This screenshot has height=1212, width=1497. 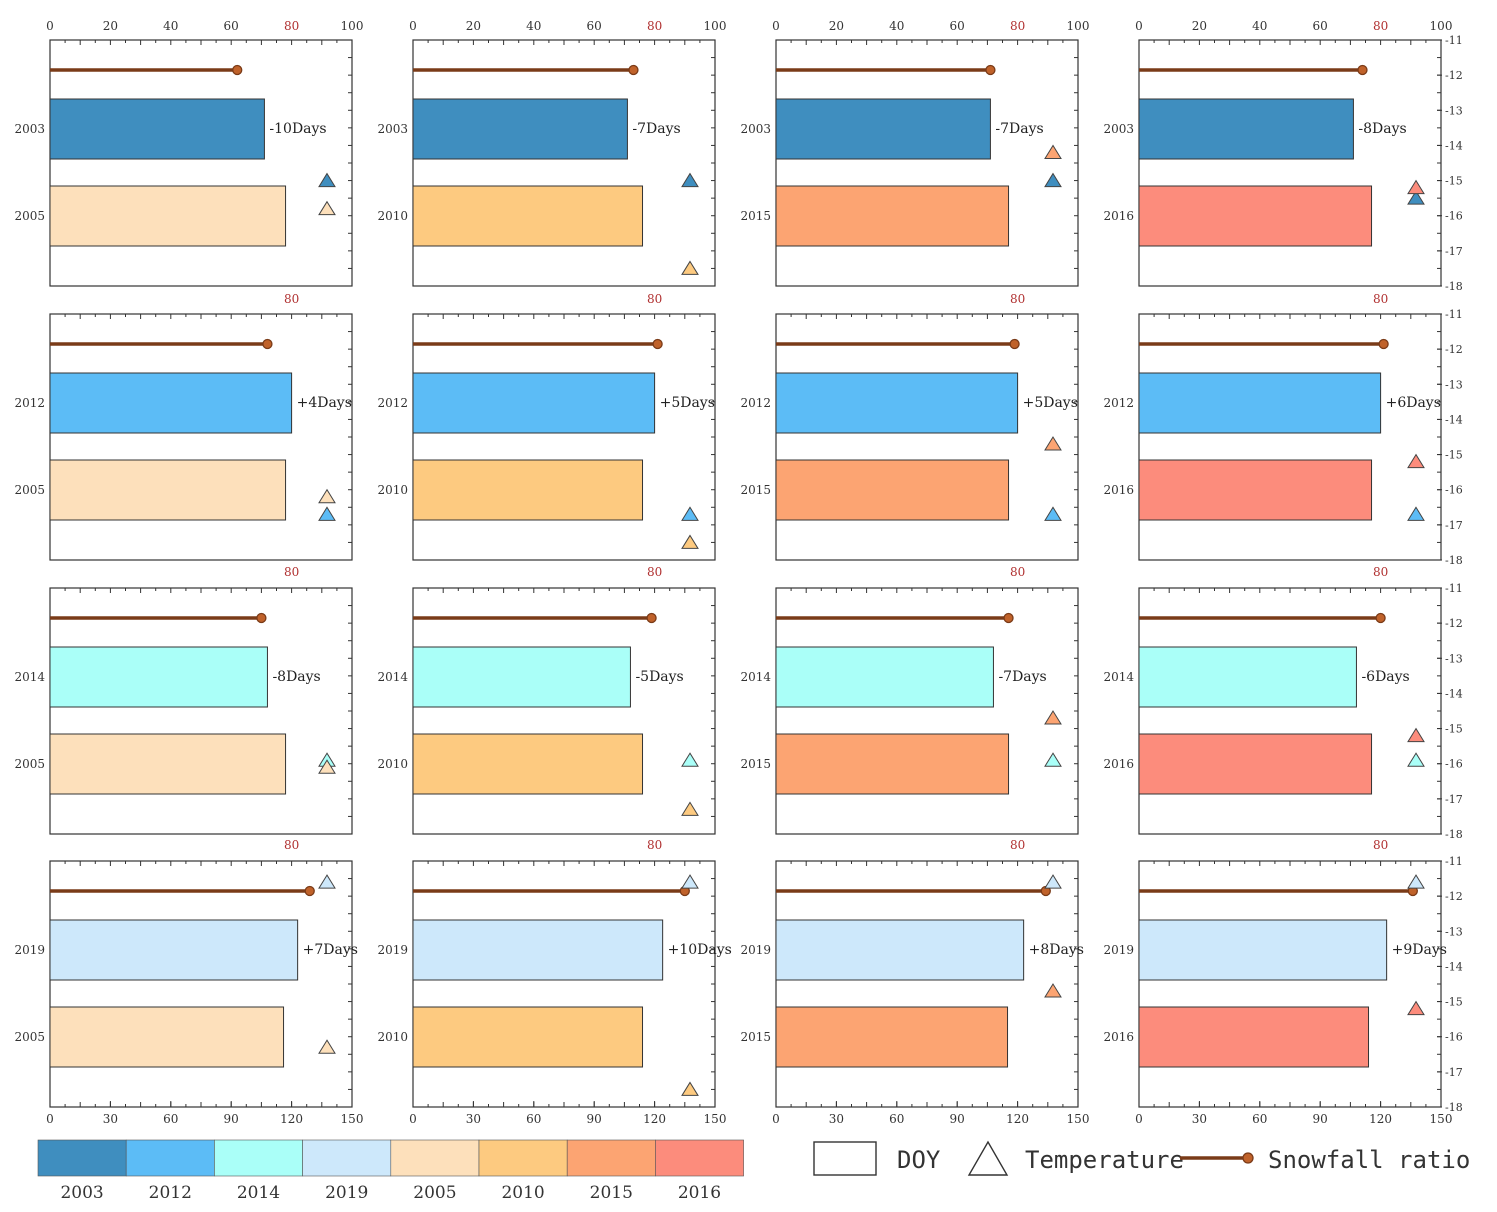 I want to click on panel-2012-2010: 80 2012 2010 +5Days, so click(x=546, y=426).